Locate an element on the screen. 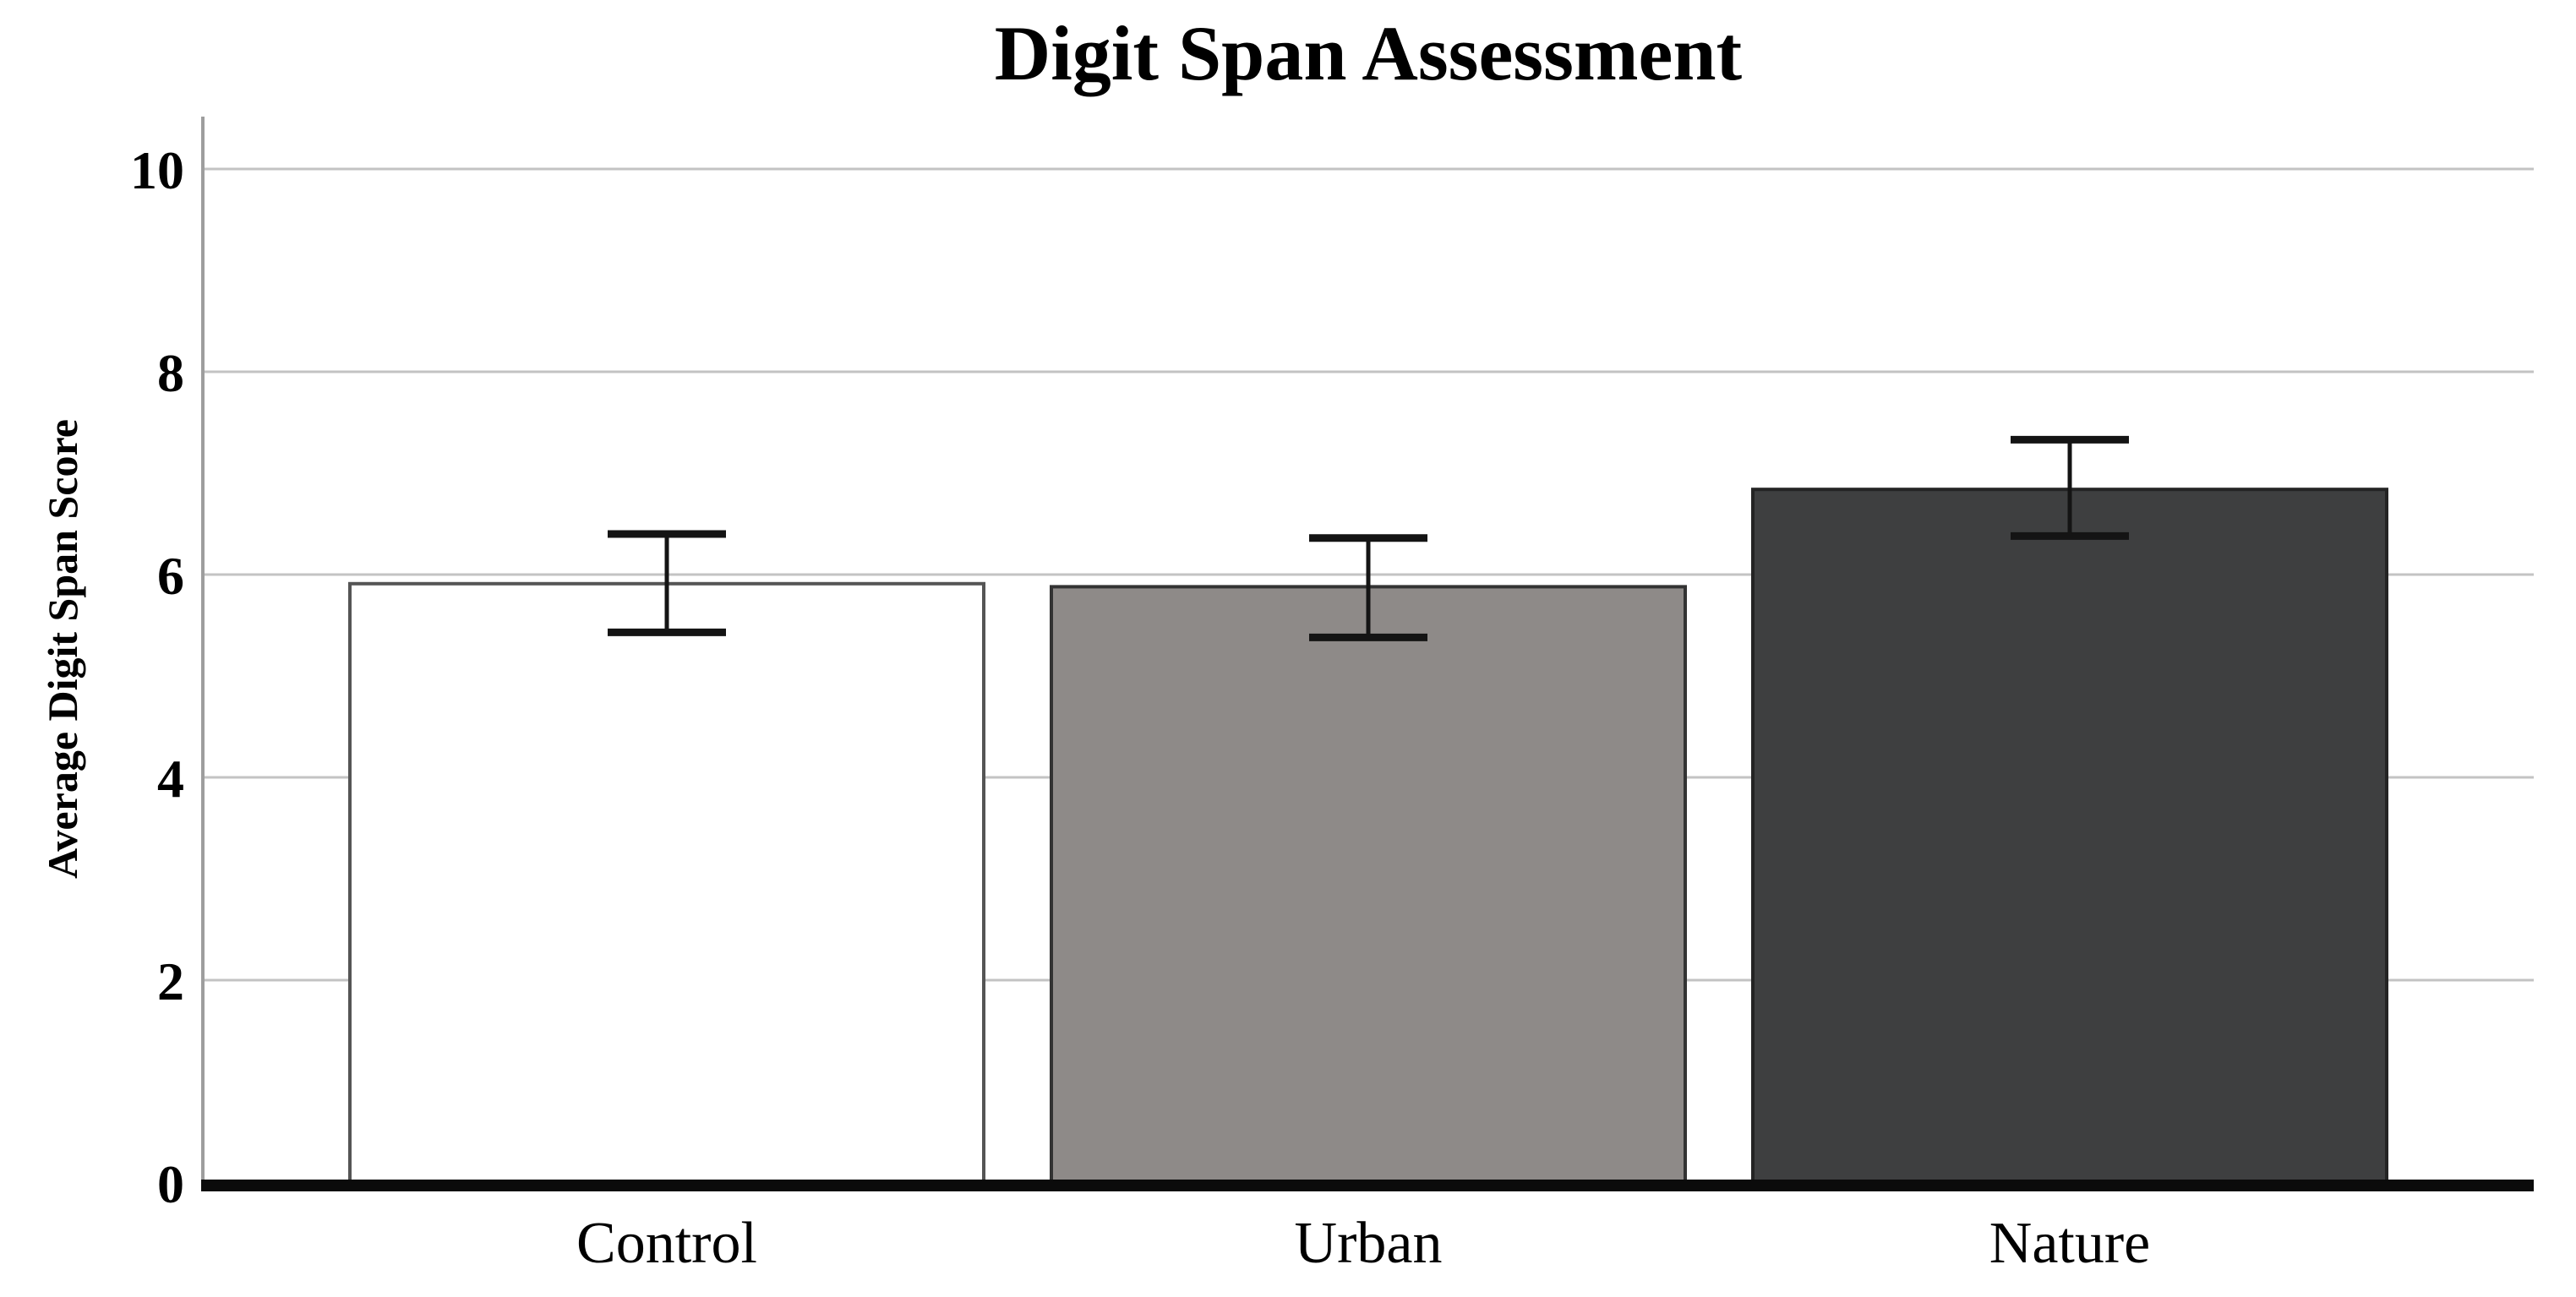 The image size is (2576, 1297). bar-urban is located at coordinates (1368, 885).